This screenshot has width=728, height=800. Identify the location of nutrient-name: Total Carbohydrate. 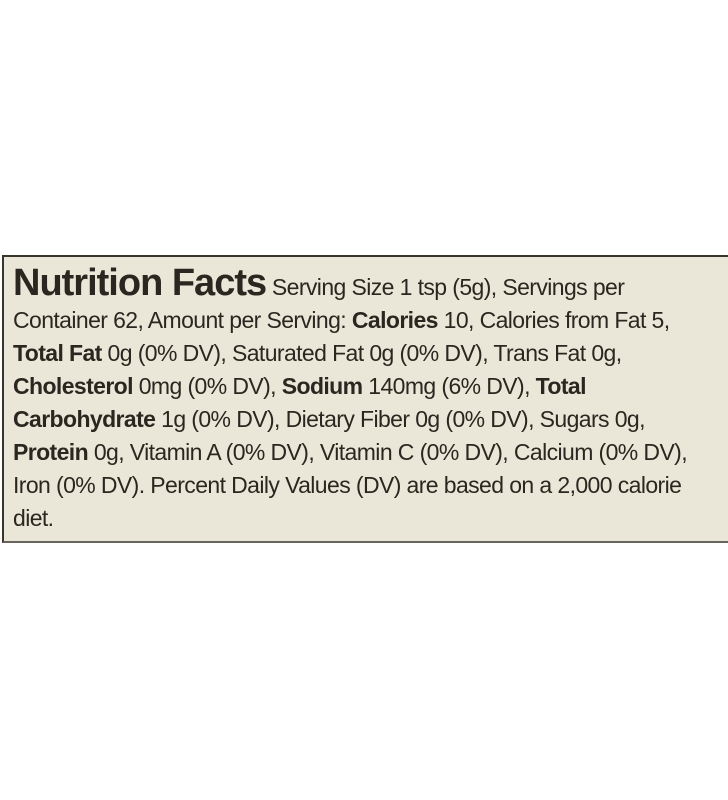
(300, 402).